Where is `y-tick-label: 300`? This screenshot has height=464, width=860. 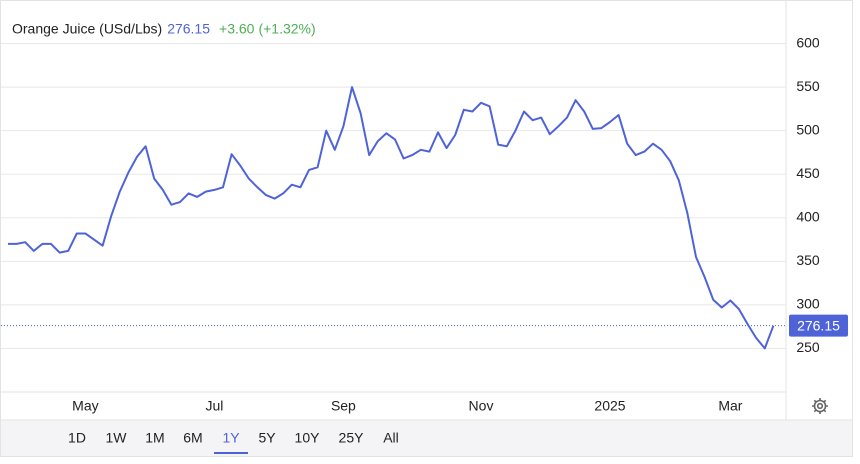
y-tick-label: 300 is located at coordinates (808, 304).